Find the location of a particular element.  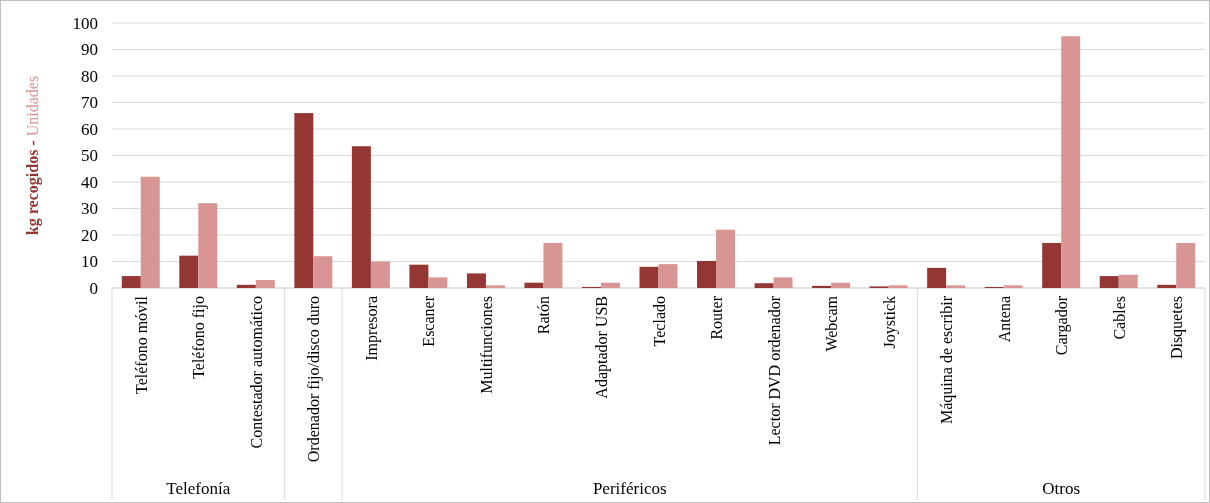

y-tick-label: 30 is located at coordinates (89, 209).